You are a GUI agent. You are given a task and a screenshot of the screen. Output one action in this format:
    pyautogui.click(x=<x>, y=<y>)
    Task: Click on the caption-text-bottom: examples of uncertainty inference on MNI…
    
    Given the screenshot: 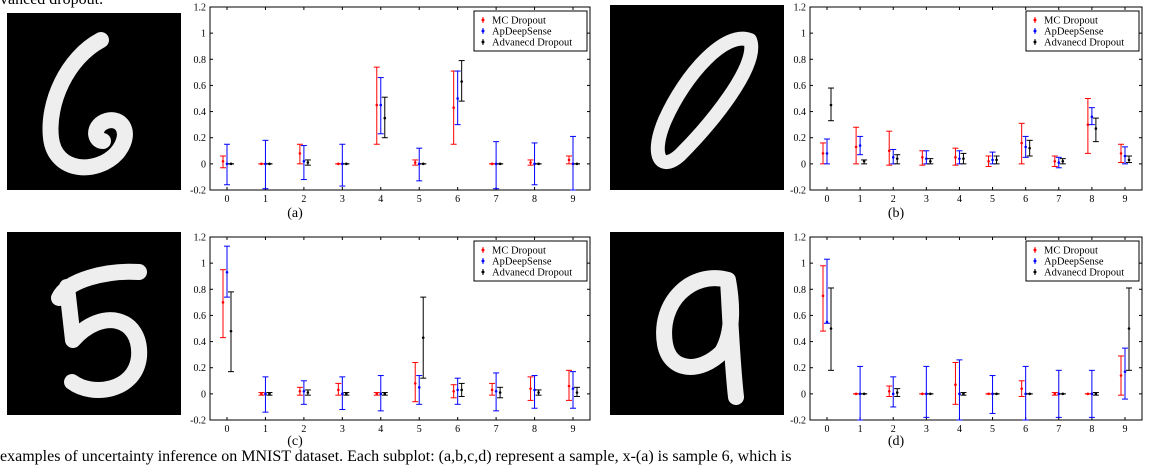 What is the action you would take?
    pyautogui.click(x=396, y=456)
    